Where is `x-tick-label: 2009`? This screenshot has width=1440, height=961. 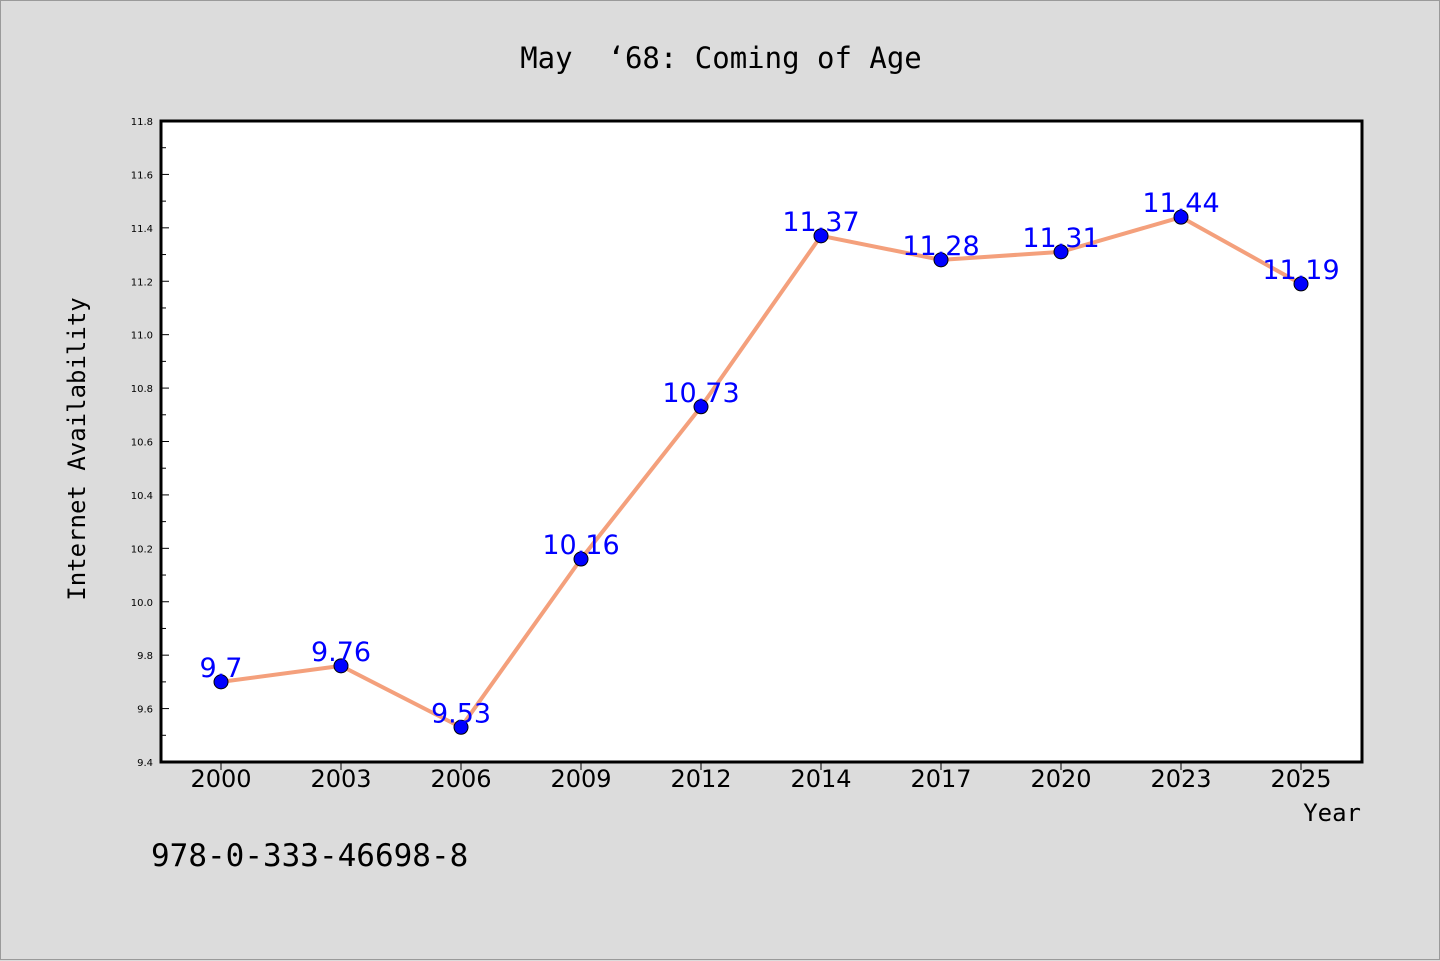 x-tick-label: 2009 is located at coordinates (580, 779).